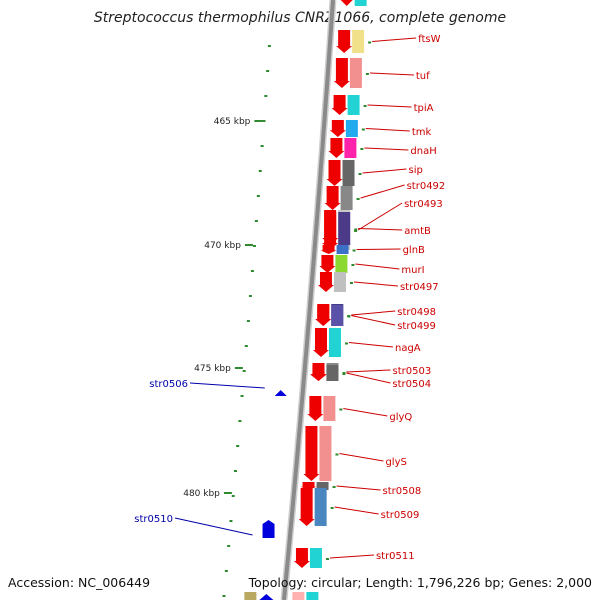  What do you see at coordinates (408, 348) in the screenshot?
I see `gene-label: nagA` at bounding box center [408, 348].